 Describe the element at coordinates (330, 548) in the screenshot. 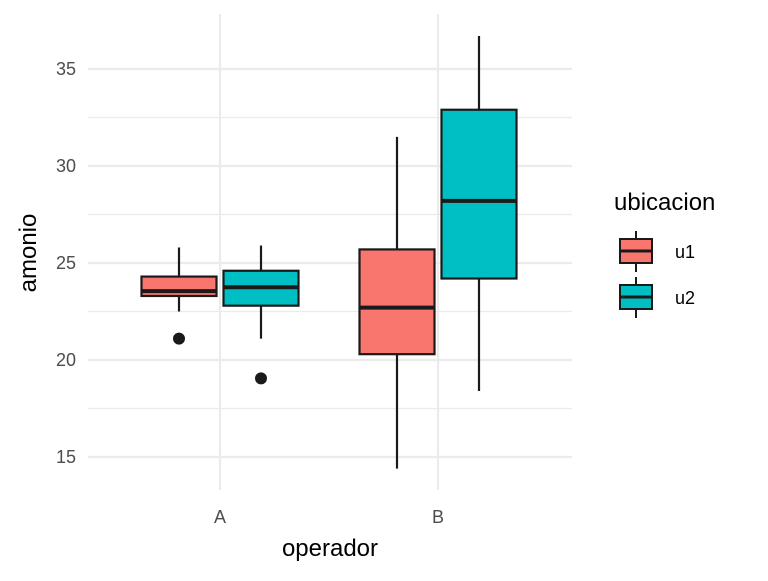

I see `x-axis-title: operador` at that location.